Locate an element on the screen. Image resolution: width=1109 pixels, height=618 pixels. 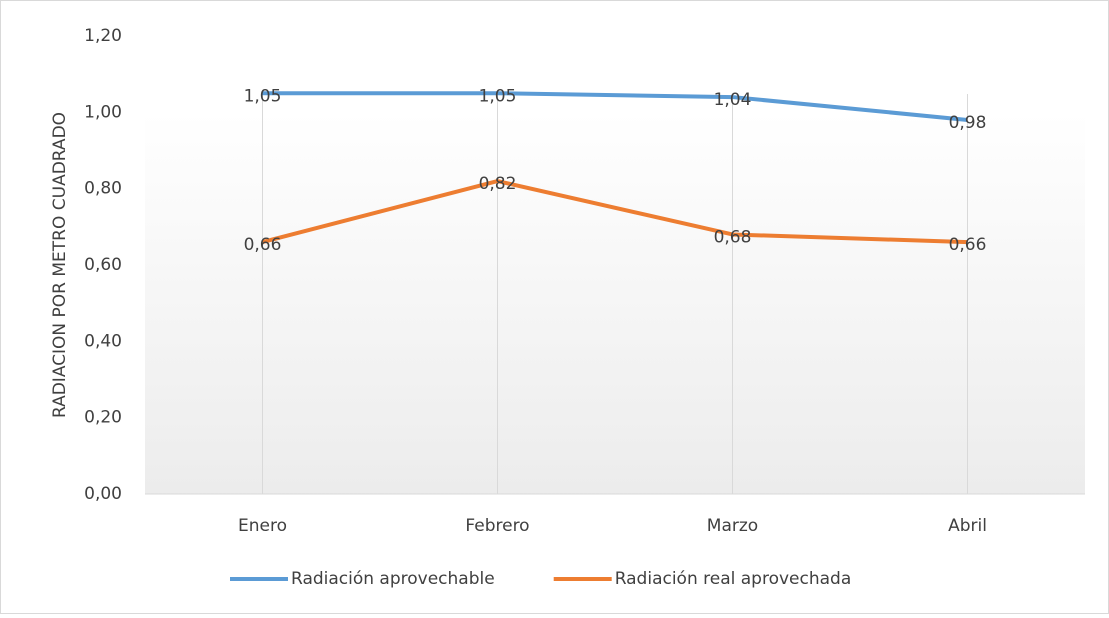
legend-label: Radiación aprovechable is located at coordinates (393, 579).